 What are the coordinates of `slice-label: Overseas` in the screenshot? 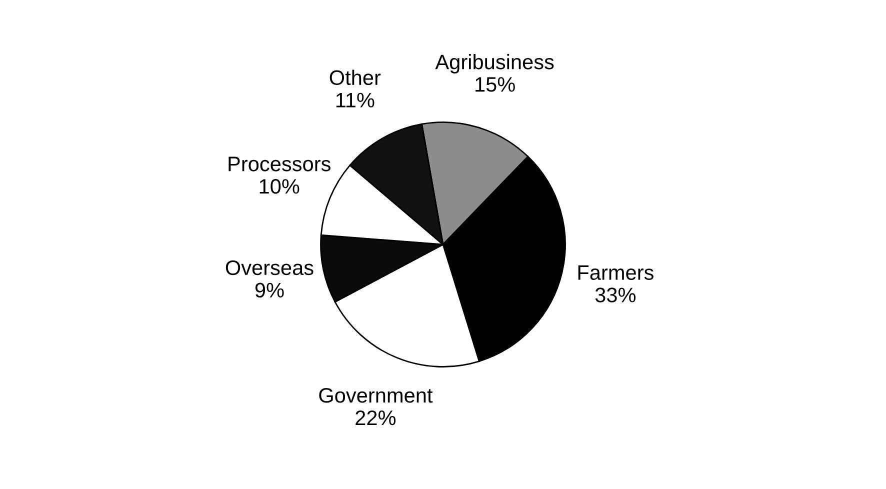 It's located at (270, 268).